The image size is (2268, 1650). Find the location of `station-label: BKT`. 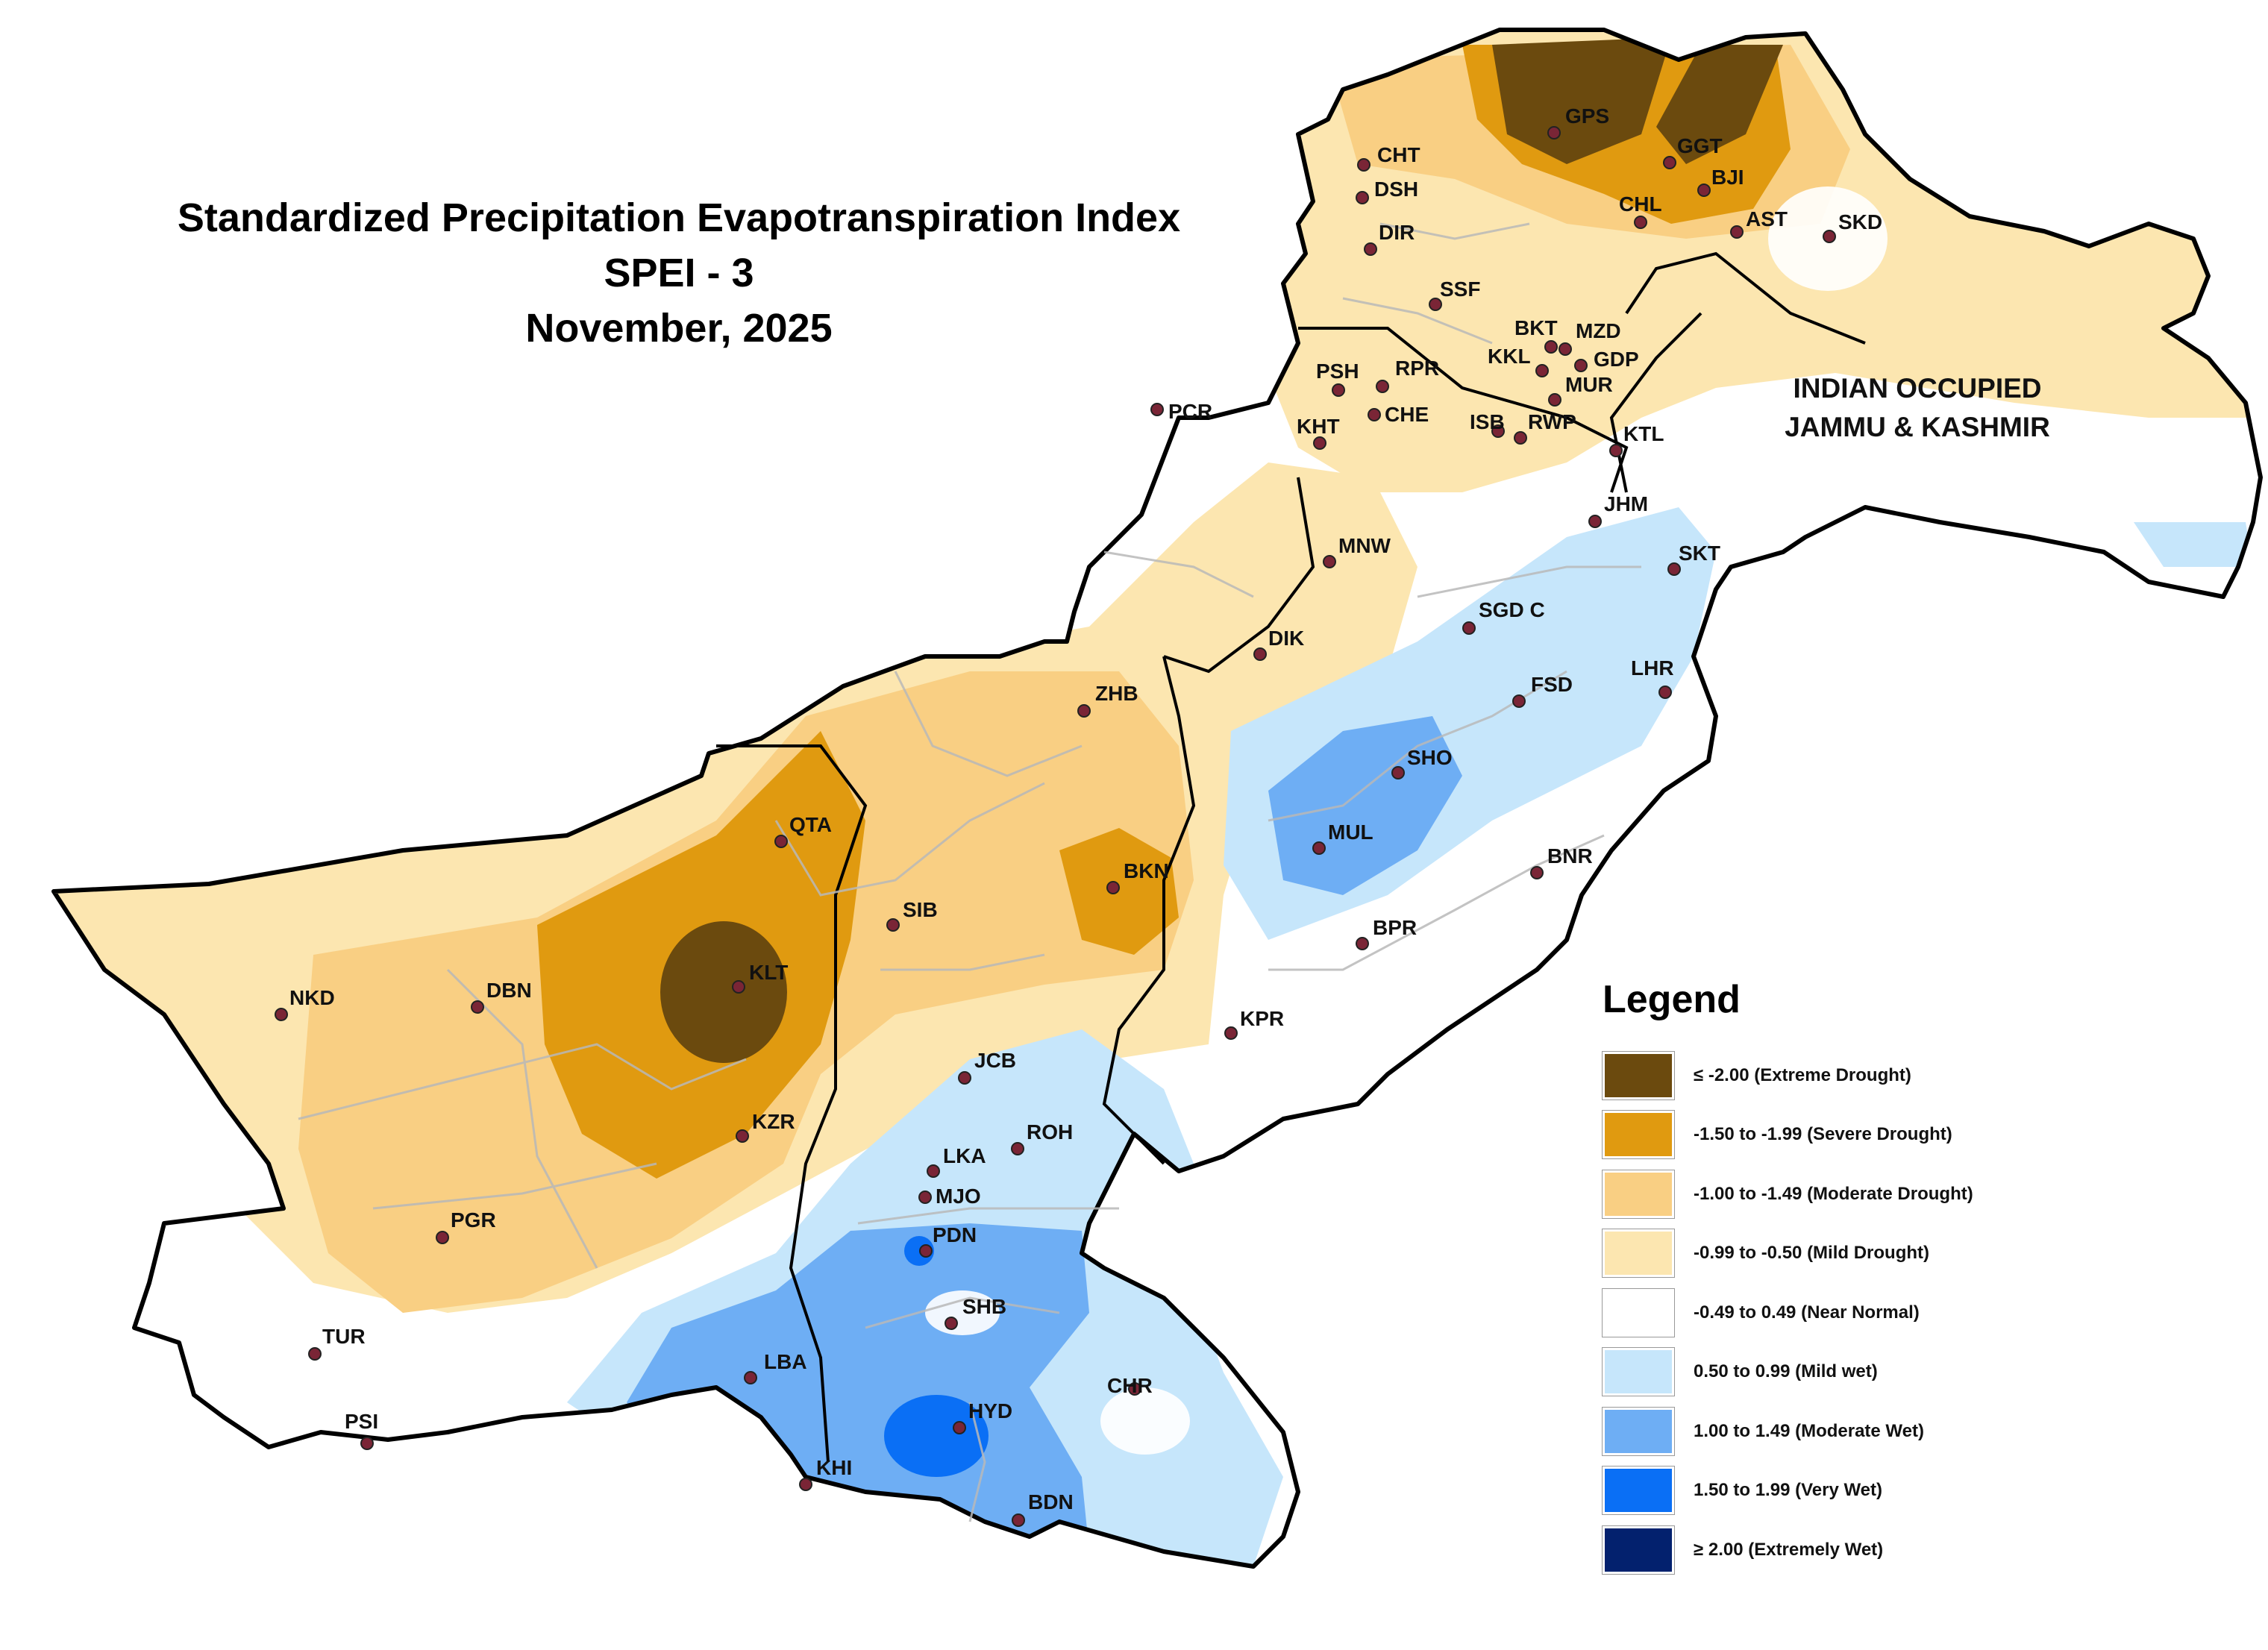

station-label: BKT is located at coordinates (1536, 327).